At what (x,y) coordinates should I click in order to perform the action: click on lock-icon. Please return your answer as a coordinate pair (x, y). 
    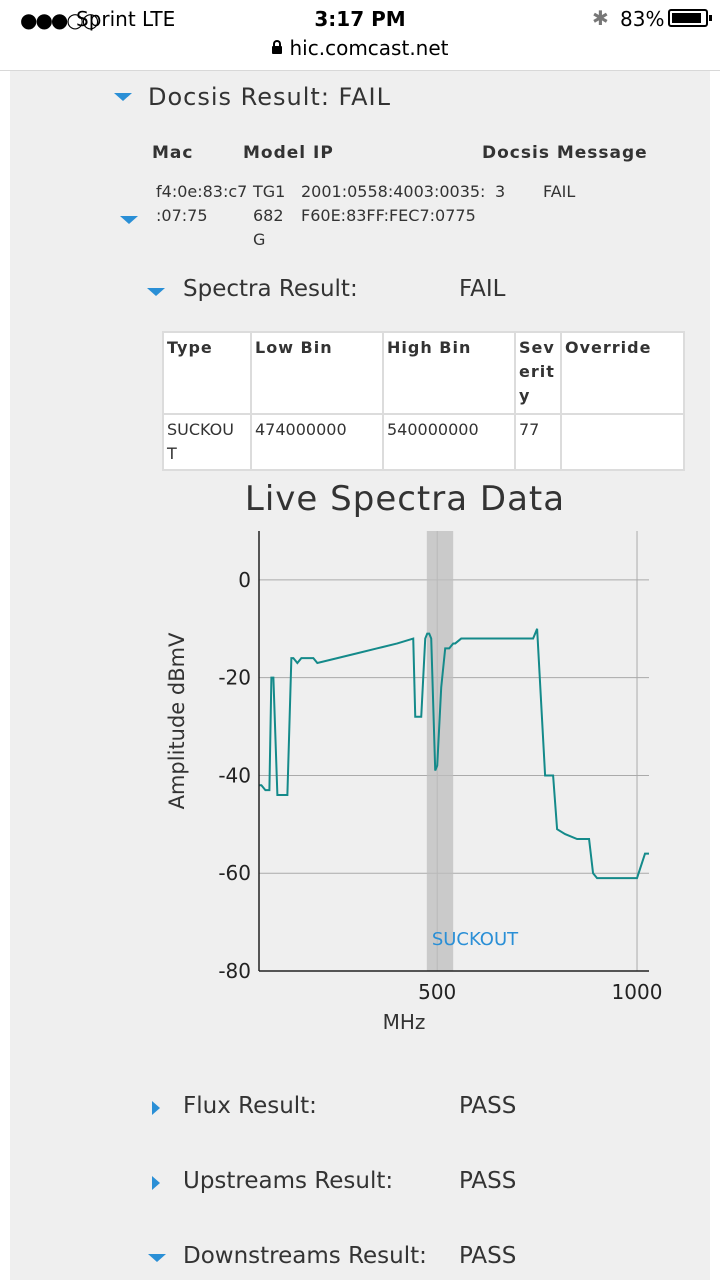
    Looking at the image, I should click on (276, 47).